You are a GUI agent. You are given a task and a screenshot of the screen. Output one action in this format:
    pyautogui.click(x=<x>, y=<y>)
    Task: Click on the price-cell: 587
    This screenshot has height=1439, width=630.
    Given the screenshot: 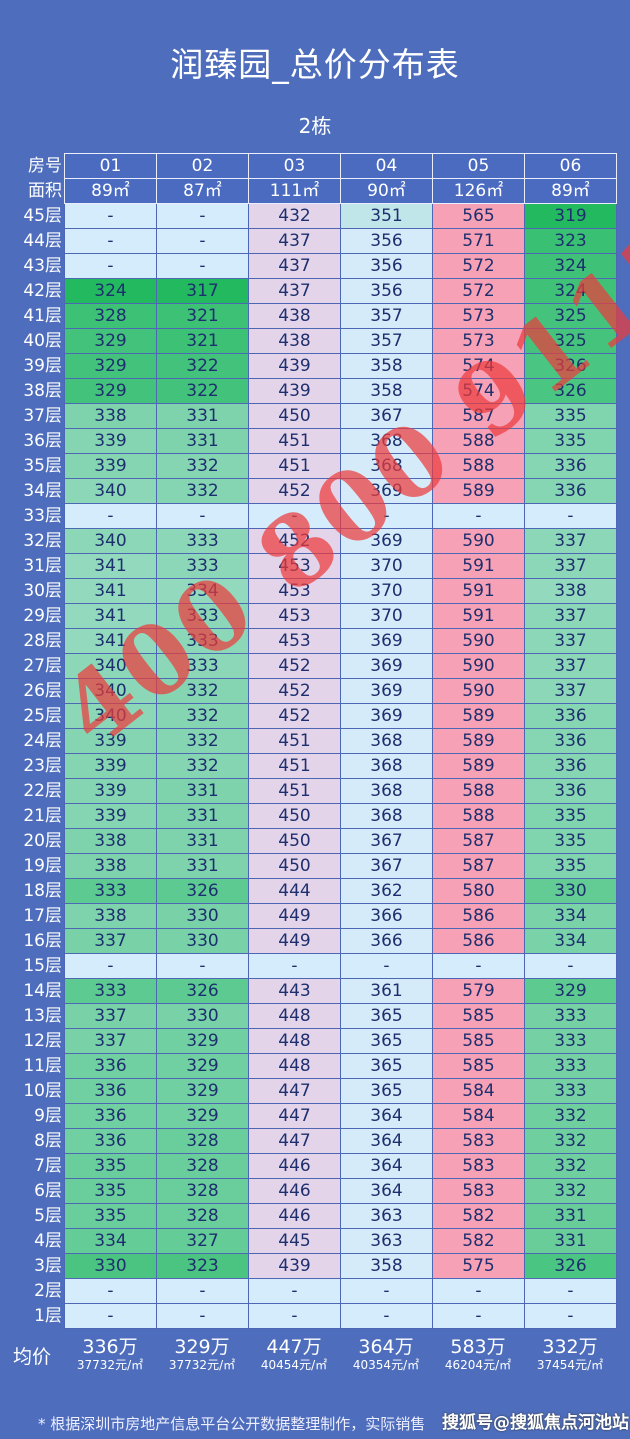 What is the action you would take?
    pyautogui.click(x=478, y=841)
    